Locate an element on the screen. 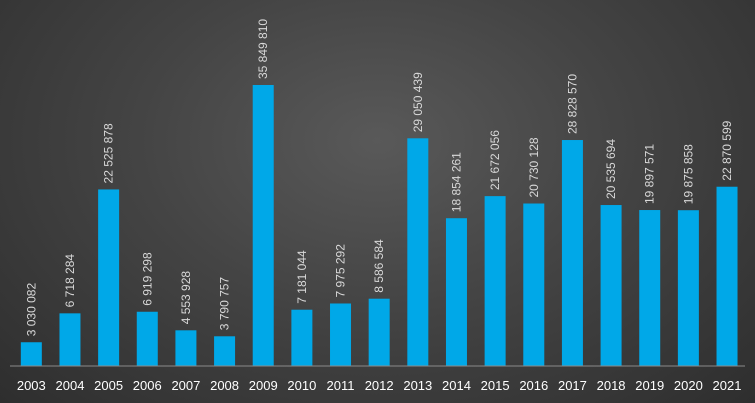  value-label-2013: 29 050 439 is located at coordinates (418, 102).